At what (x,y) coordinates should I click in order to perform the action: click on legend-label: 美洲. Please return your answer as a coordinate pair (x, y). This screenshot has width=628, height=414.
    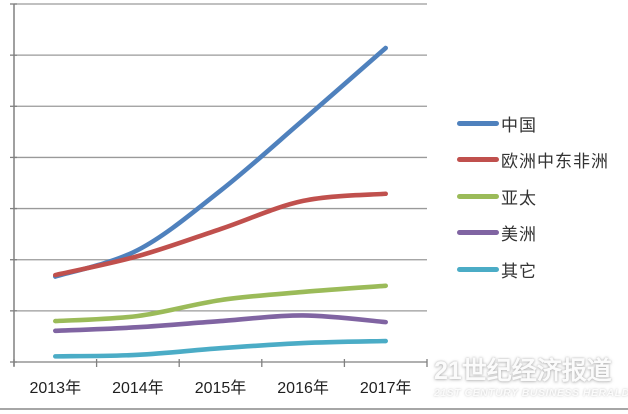
    Looking at the image, I should click on (519, 235).